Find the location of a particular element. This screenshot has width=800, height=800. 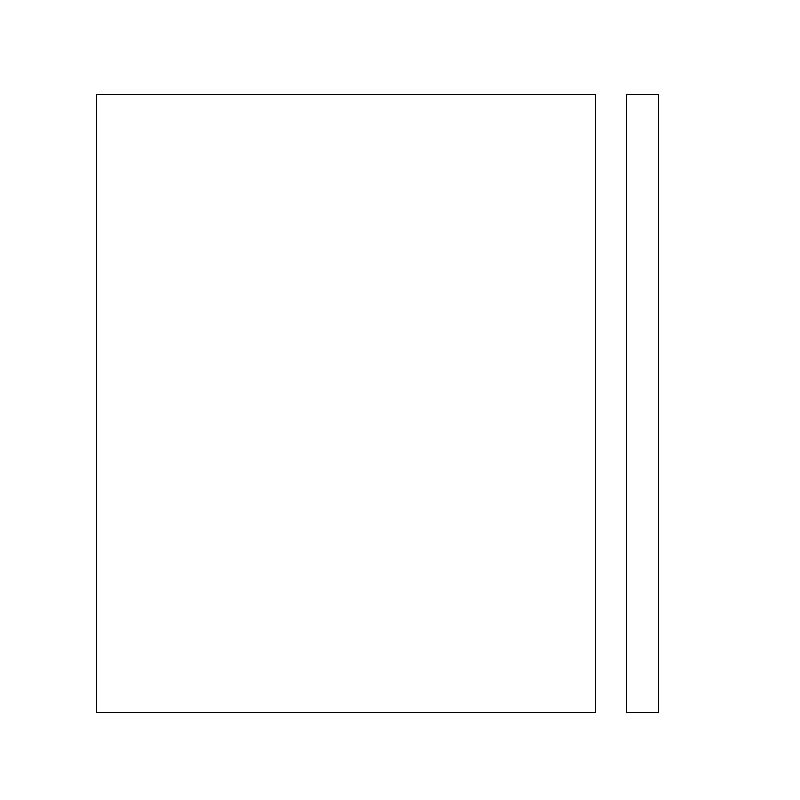

colorbar-canvas is located at coordinates (642, 403).